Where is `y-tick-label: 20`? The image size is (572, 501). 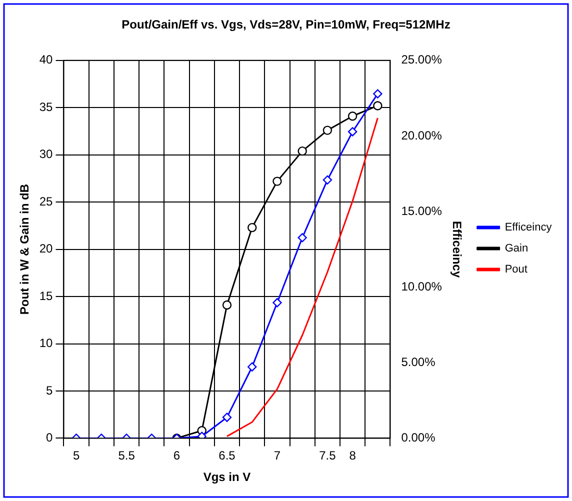 y-tick-label: 20 is located at coordinates (46, 249).